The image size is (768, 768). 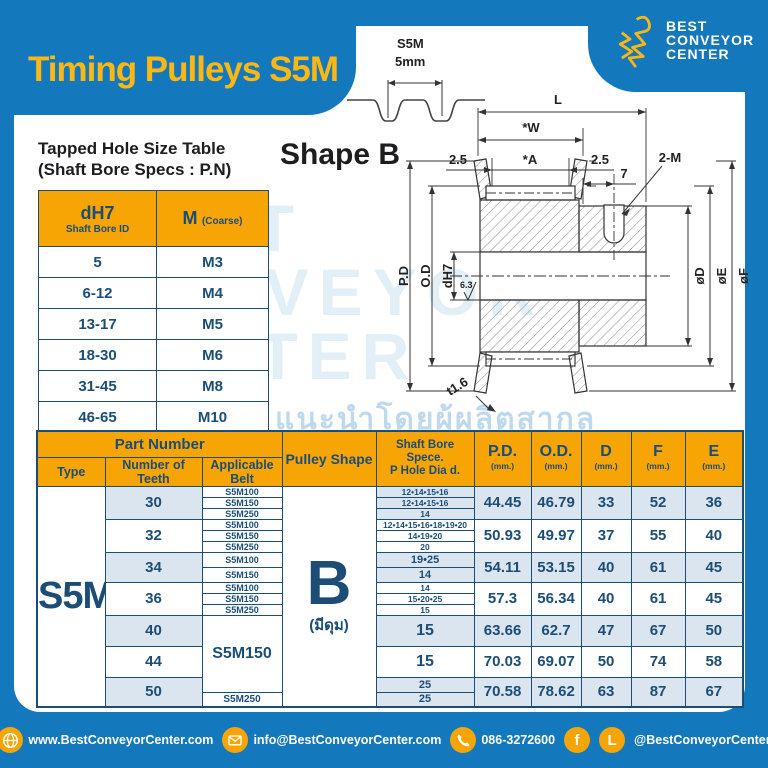 I want to click on dim-hub-offset-label: 7, so click(x=623, y=173).